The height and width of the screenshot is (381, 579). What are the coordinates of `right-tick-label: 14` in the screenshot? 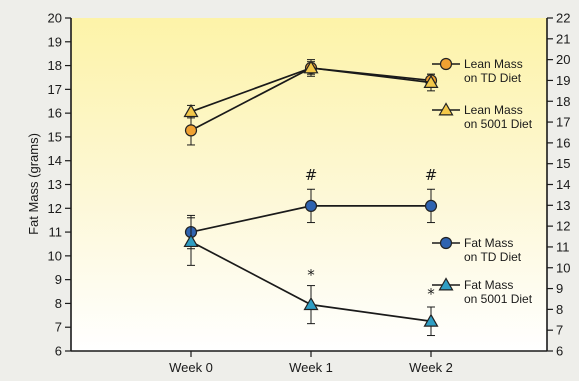 It's located at (563, 184).